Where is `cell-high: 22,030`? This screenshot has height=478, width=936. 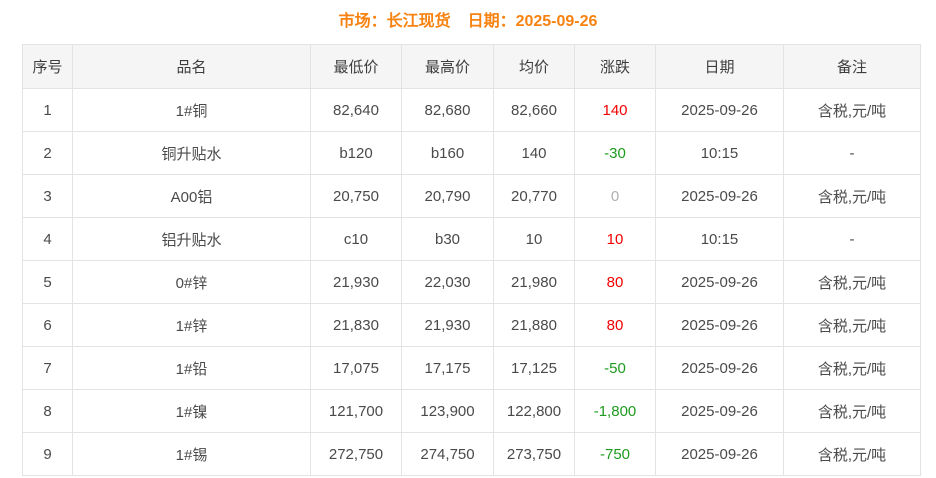 cell-high: 22,030 is located at coordinates (447, 282).